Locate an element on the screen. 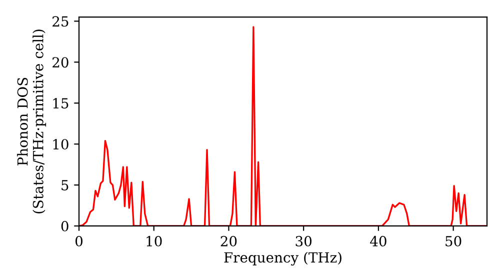 This screenshot has height=280, width=500. y-tick-label: 0 is located at coordinates (64, 226).